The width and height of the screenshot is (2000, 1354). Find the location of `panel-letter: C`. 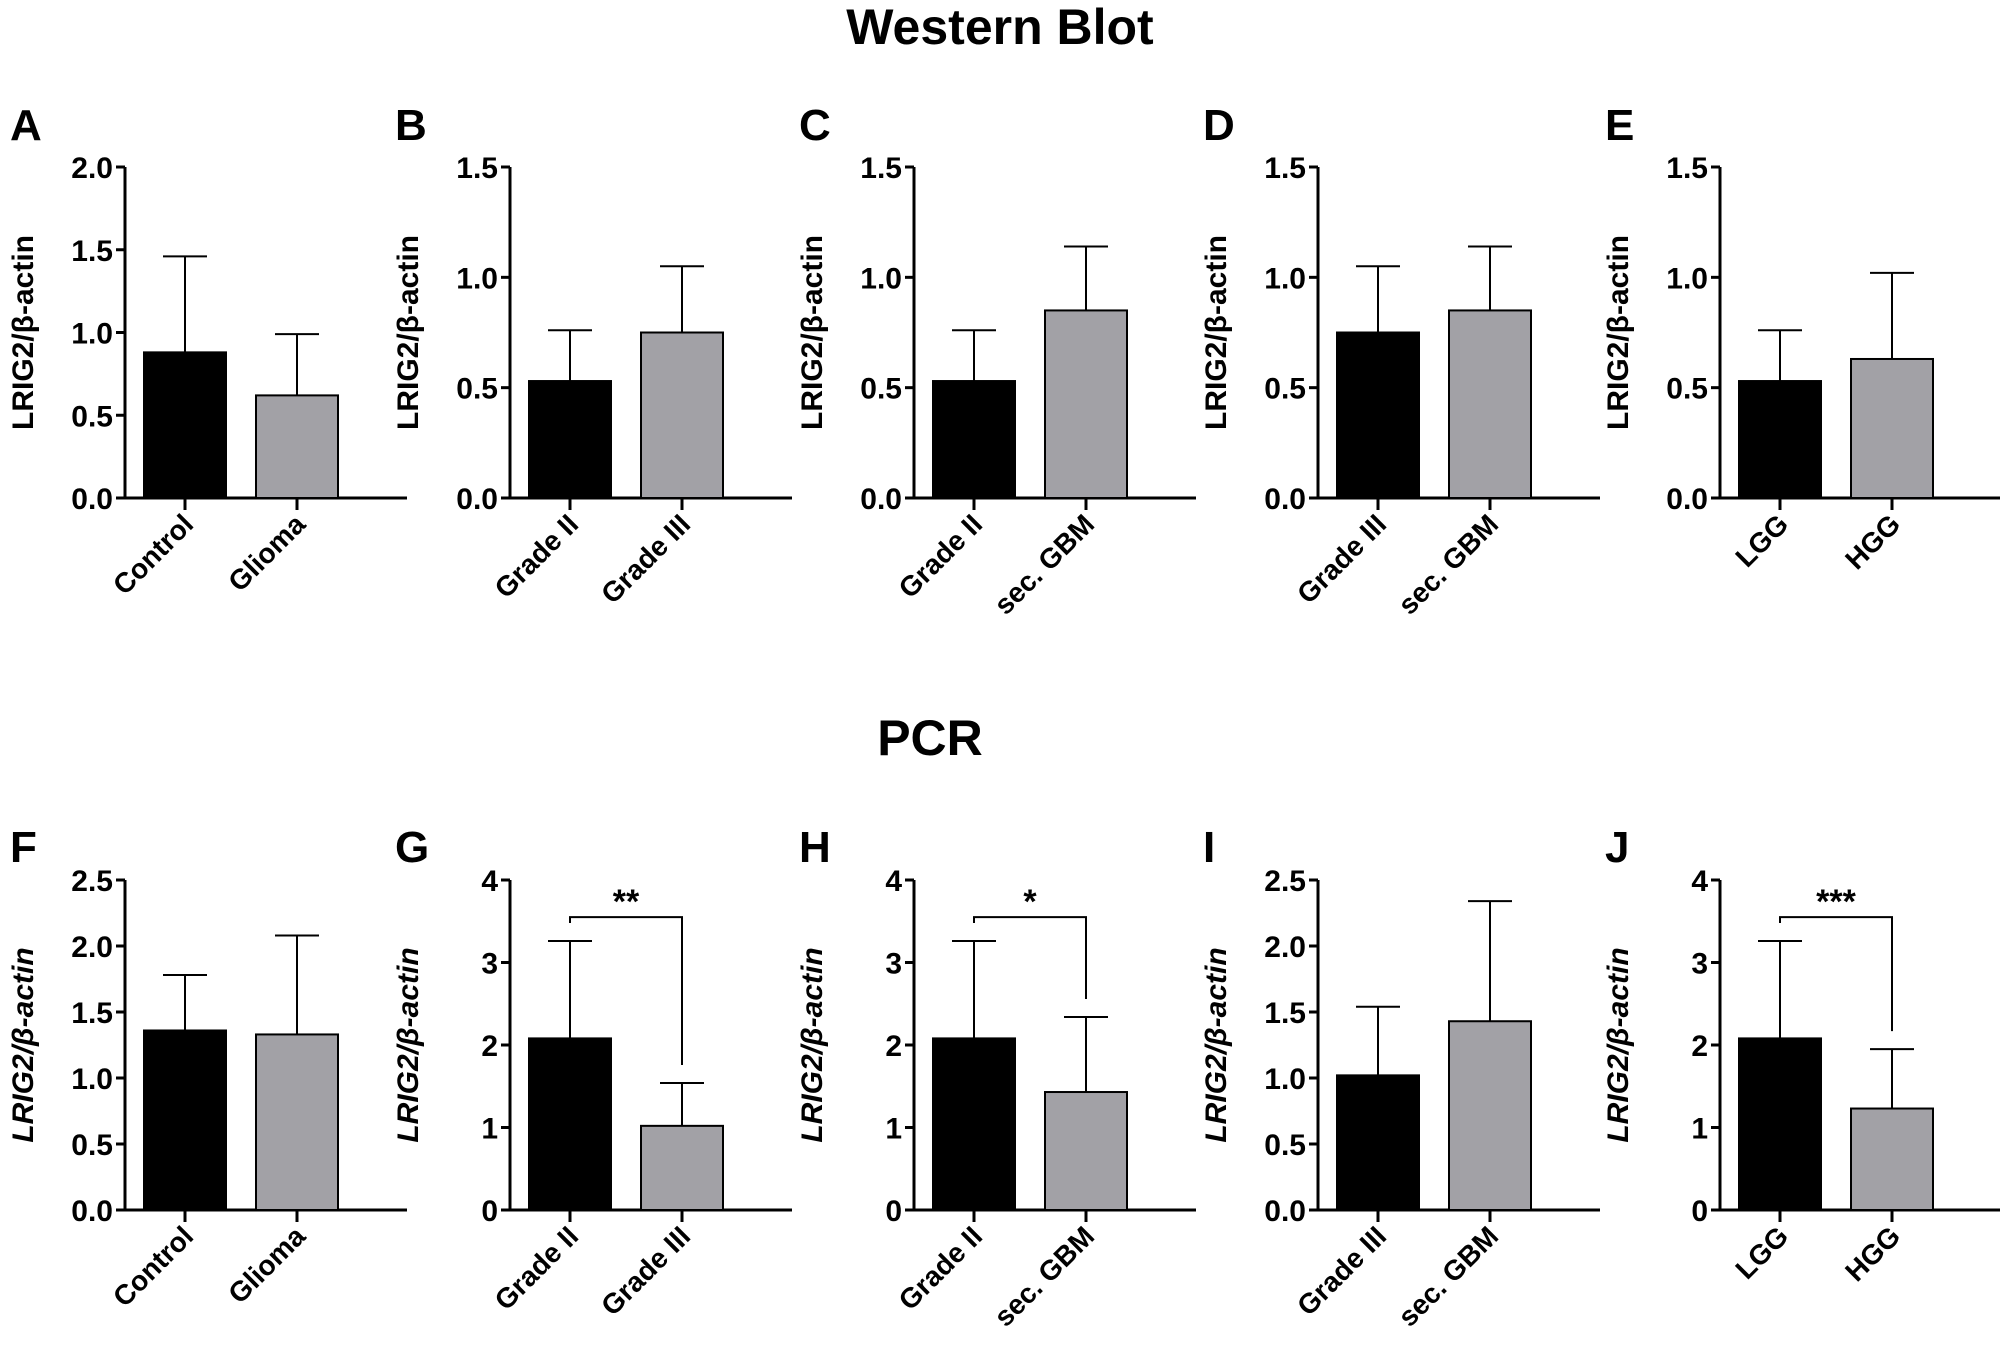

panel-letter: C is located at coordinates (815, 125).